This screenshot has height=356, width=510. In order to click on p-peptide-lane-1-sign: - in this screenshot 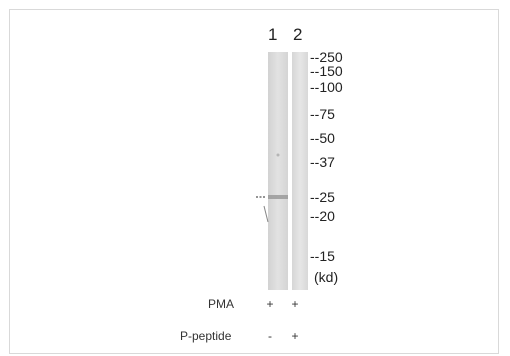, I will do `click(270, 336)`.